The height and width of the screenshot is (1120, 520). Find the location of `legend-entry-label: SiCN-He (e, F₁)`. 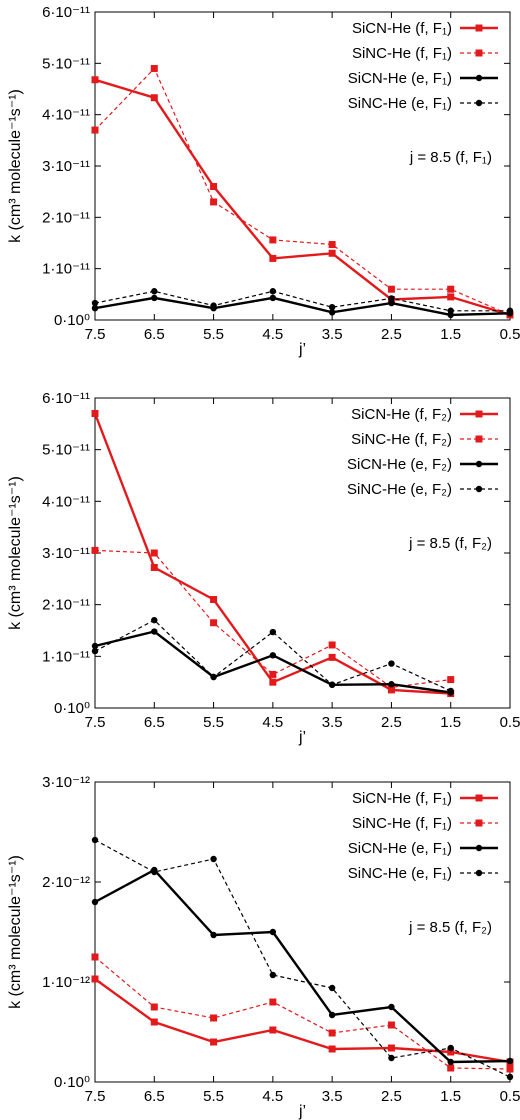

legend-entry-label: SiCN-He (e, F₁) is located at coordinates (400, 848).